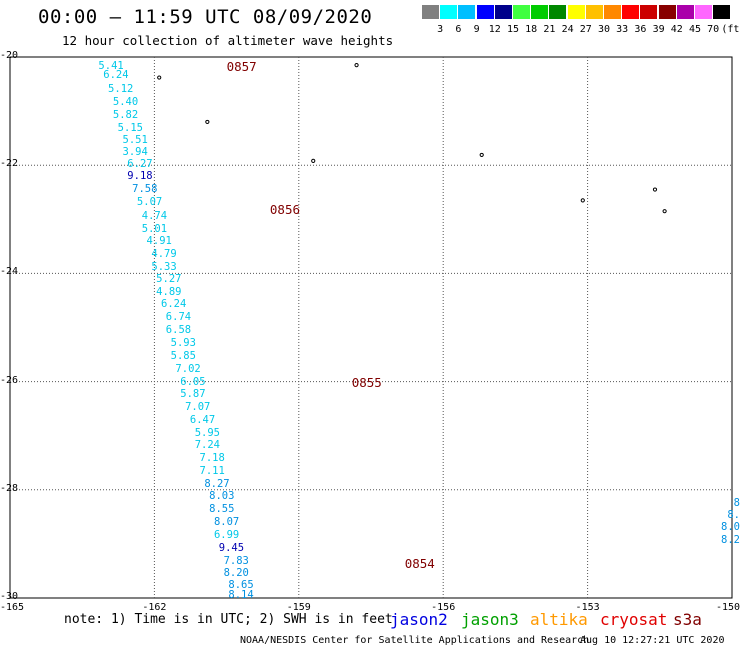  Describe the element at coordinates (212, 470) in the screenshot. I see `wave-height-value: 7.11` at that location.